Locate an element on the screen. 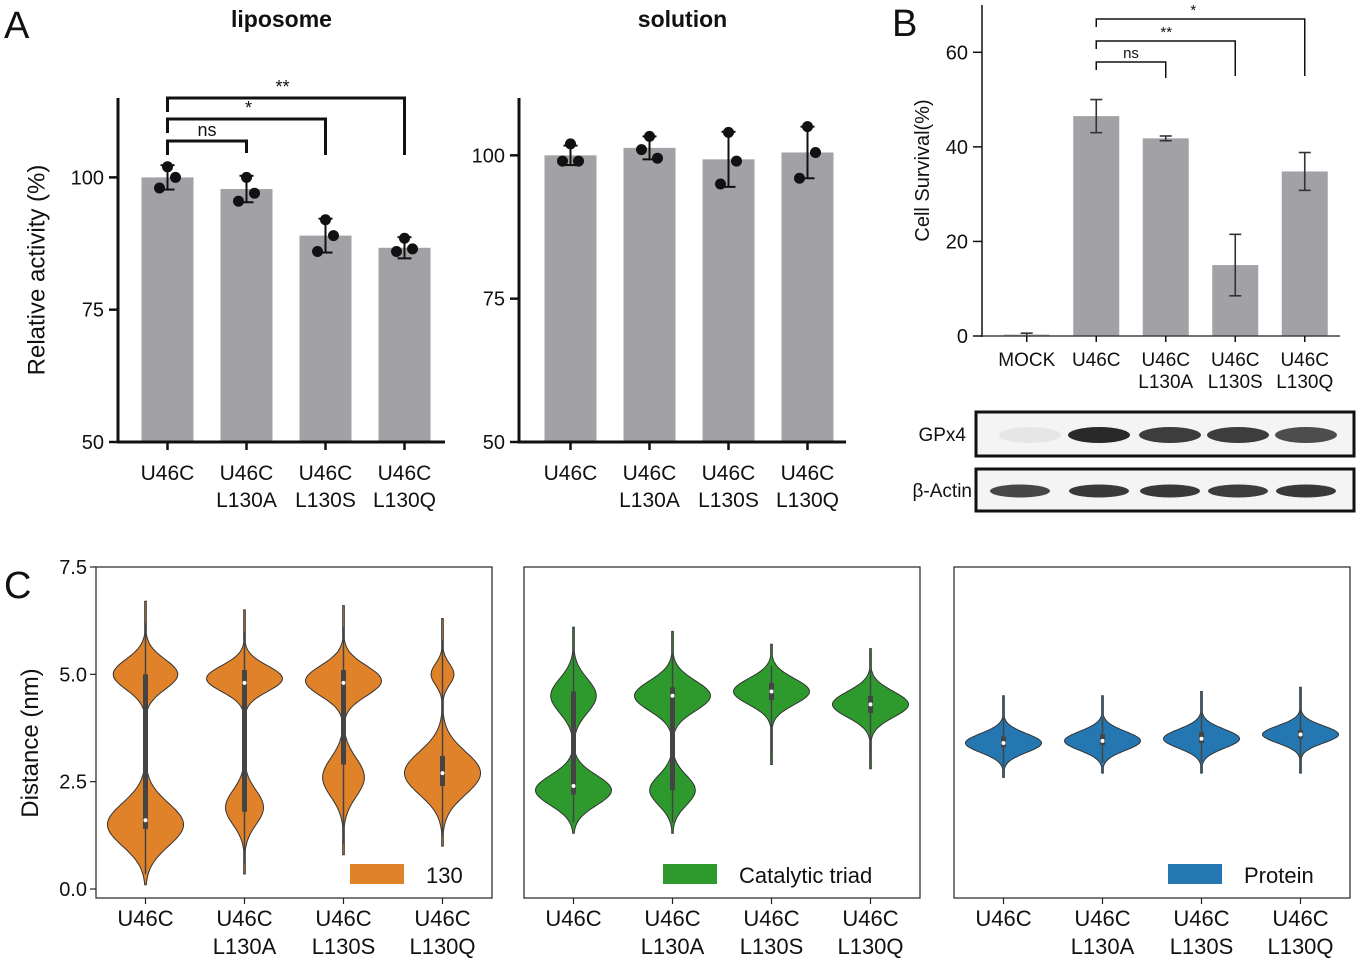  y-axis-title: Distance (nm) is located at coordinates (30, 742).